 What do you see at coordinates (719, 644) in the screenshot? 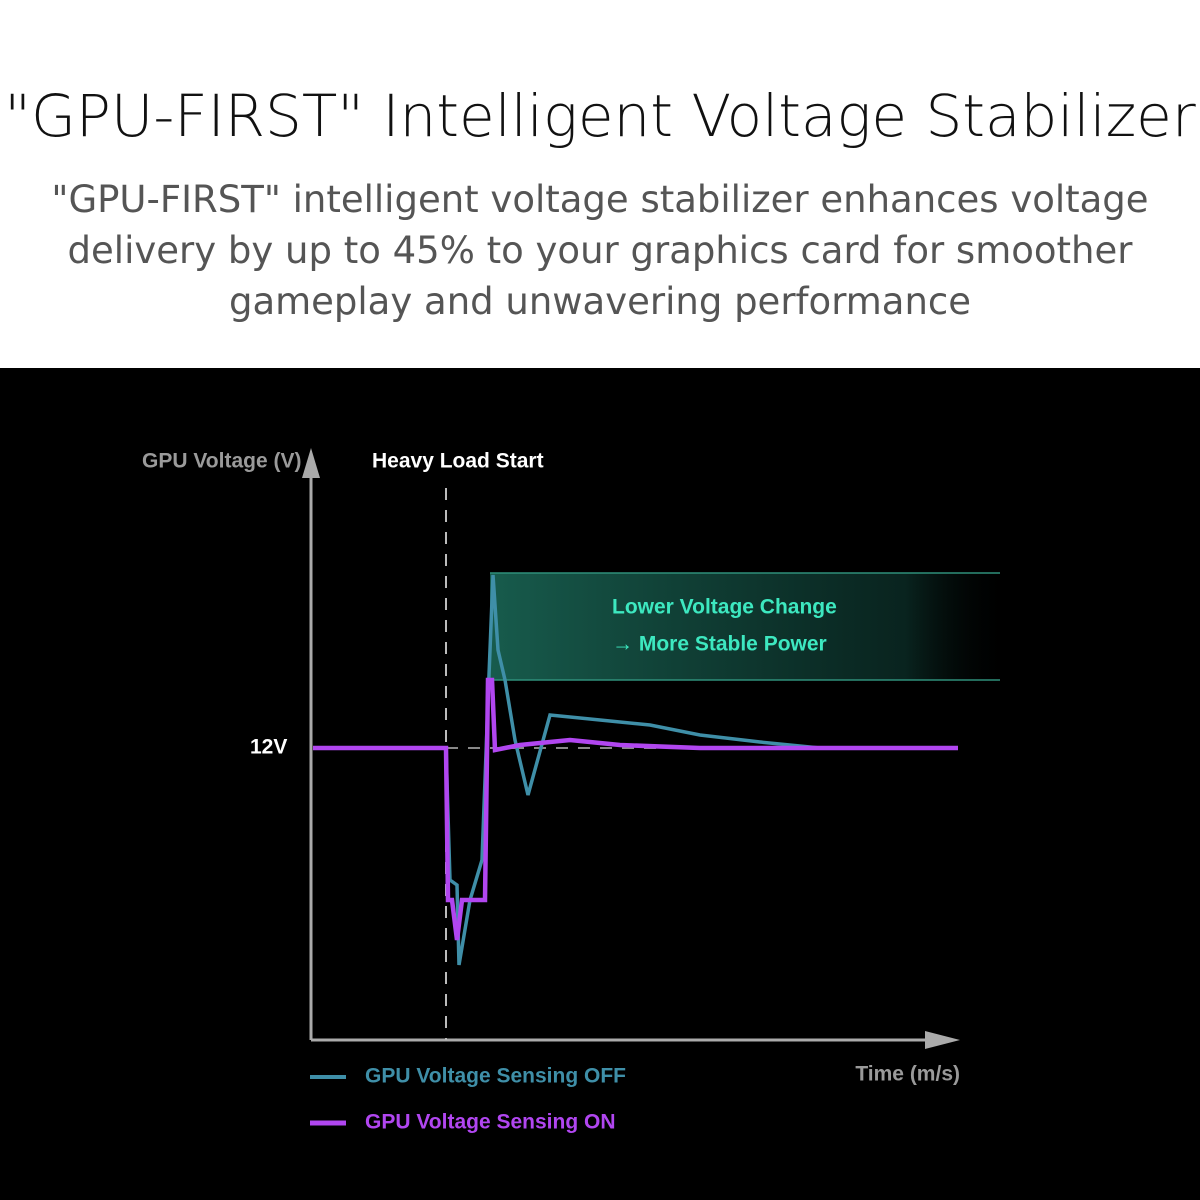
I see `annotation: → More Stable Power` at bounding box center [719, 644].